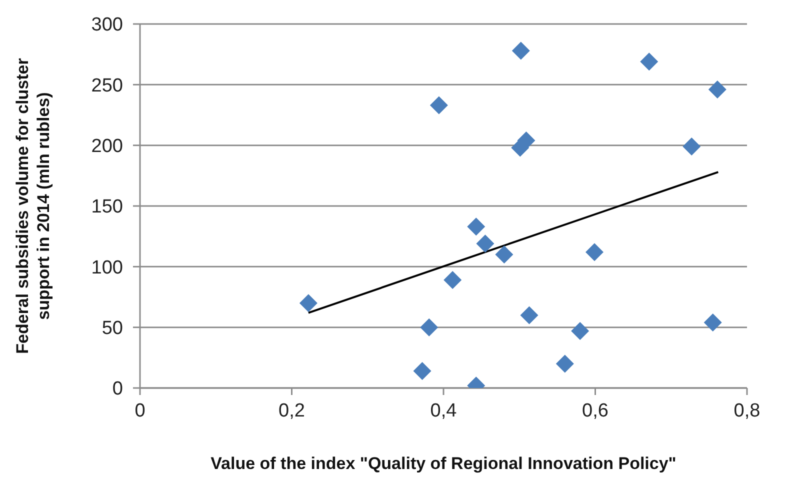 Image resolution: width=796 pixels, height=481 pixels. What do you see at coordinates (117, 389) in the screenshot?
I see `y-tick-label: 0` at bounding box center [117, 389].